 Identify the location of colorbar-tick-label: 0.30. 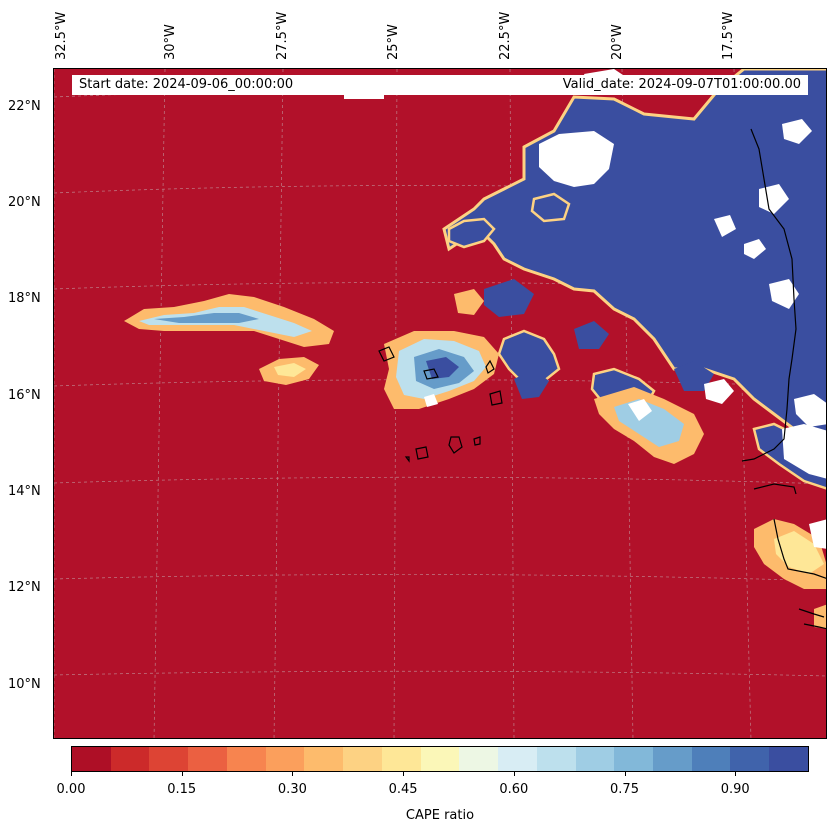
(292, 789).